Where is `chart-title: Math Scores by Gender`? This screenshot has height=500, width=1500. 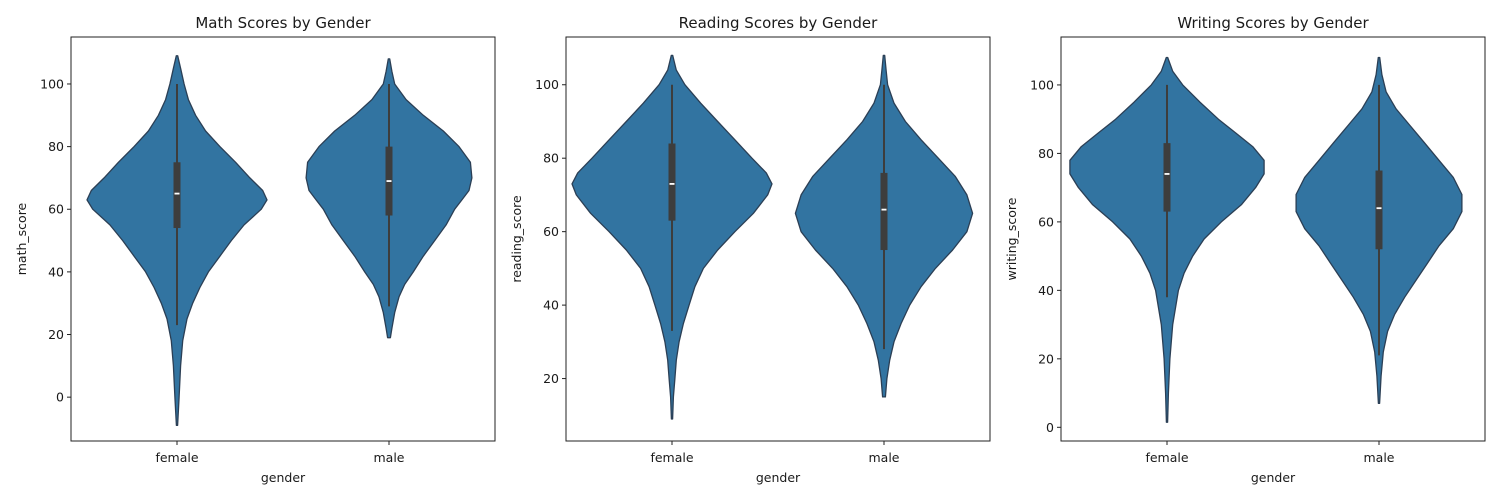 chart-title: Math Scores by Gender is located at coordinates (283, 23).